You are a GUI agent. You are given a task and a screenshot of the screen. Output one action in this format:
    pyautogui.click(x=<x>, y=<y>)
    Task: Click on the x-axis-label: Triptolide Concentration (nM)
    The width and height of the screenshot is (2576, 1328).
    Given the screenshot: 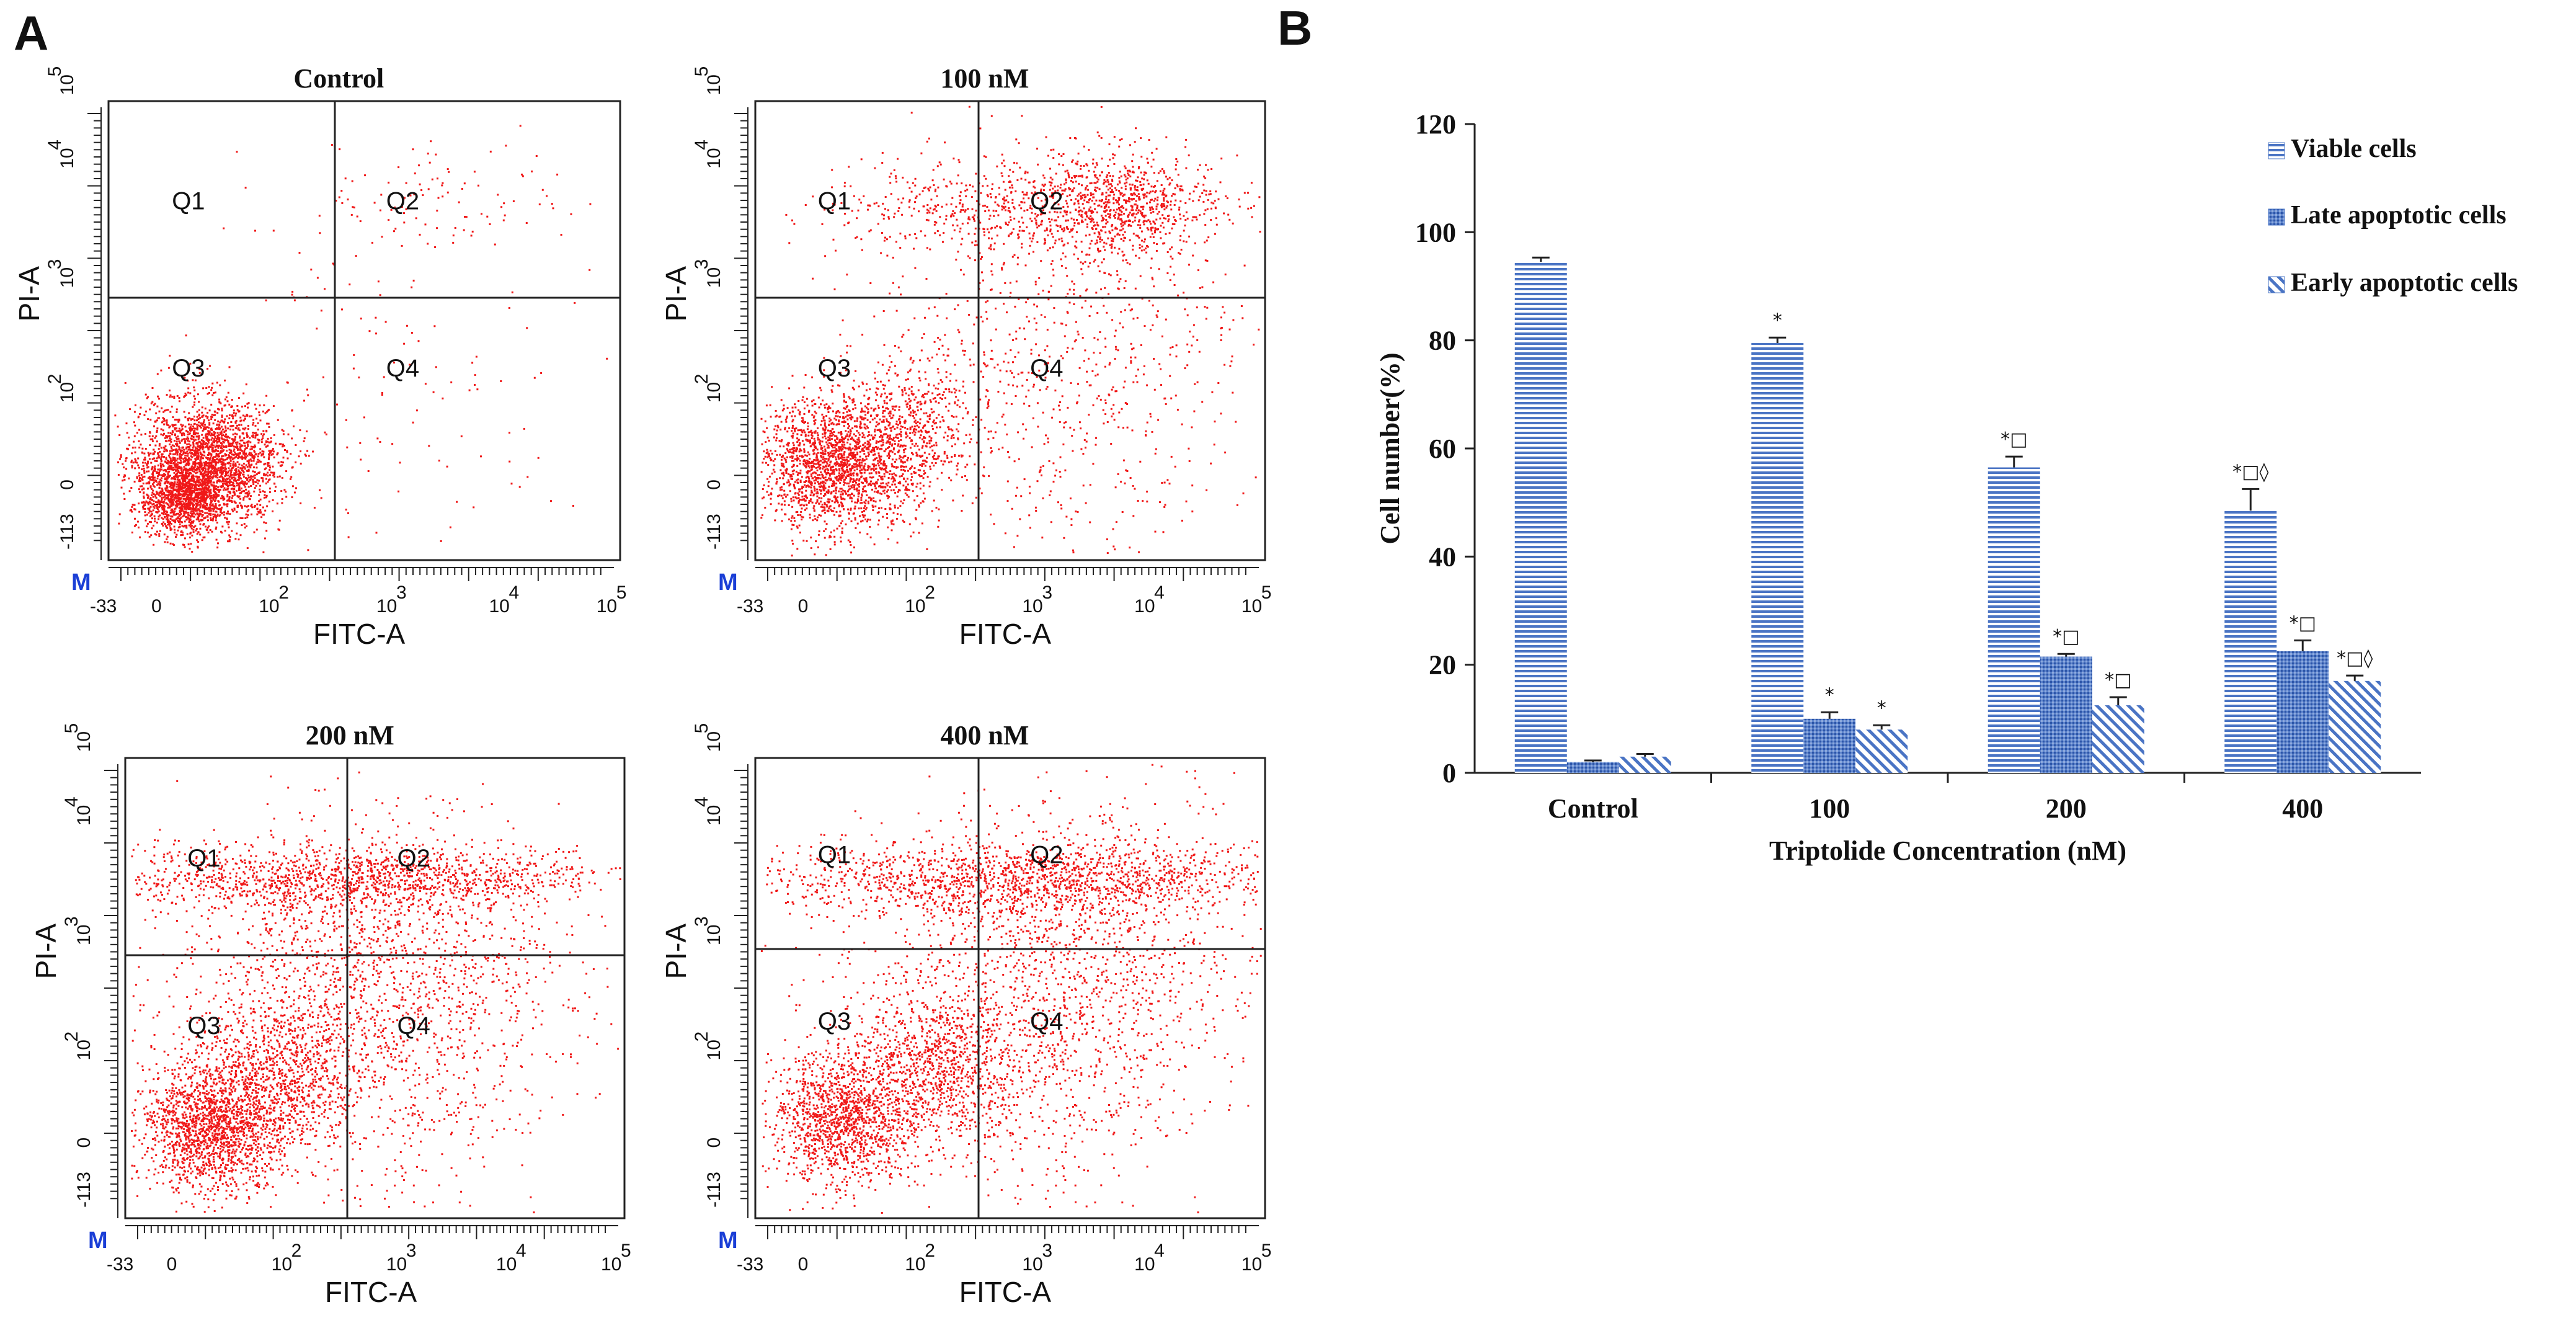 What is the action you would take?
    pyautogui.click(x=1947, y=851)
    